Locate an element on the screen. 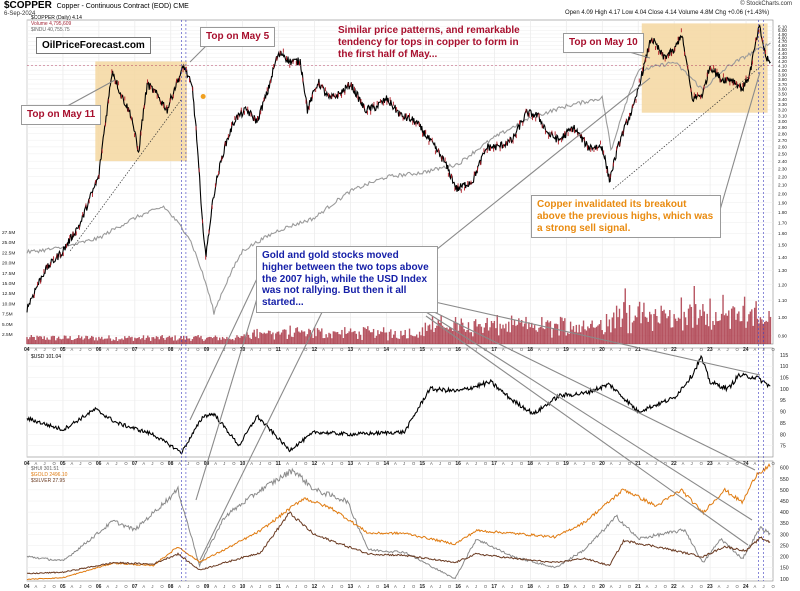  year-label: 08 is located at coordinates (171, 587).